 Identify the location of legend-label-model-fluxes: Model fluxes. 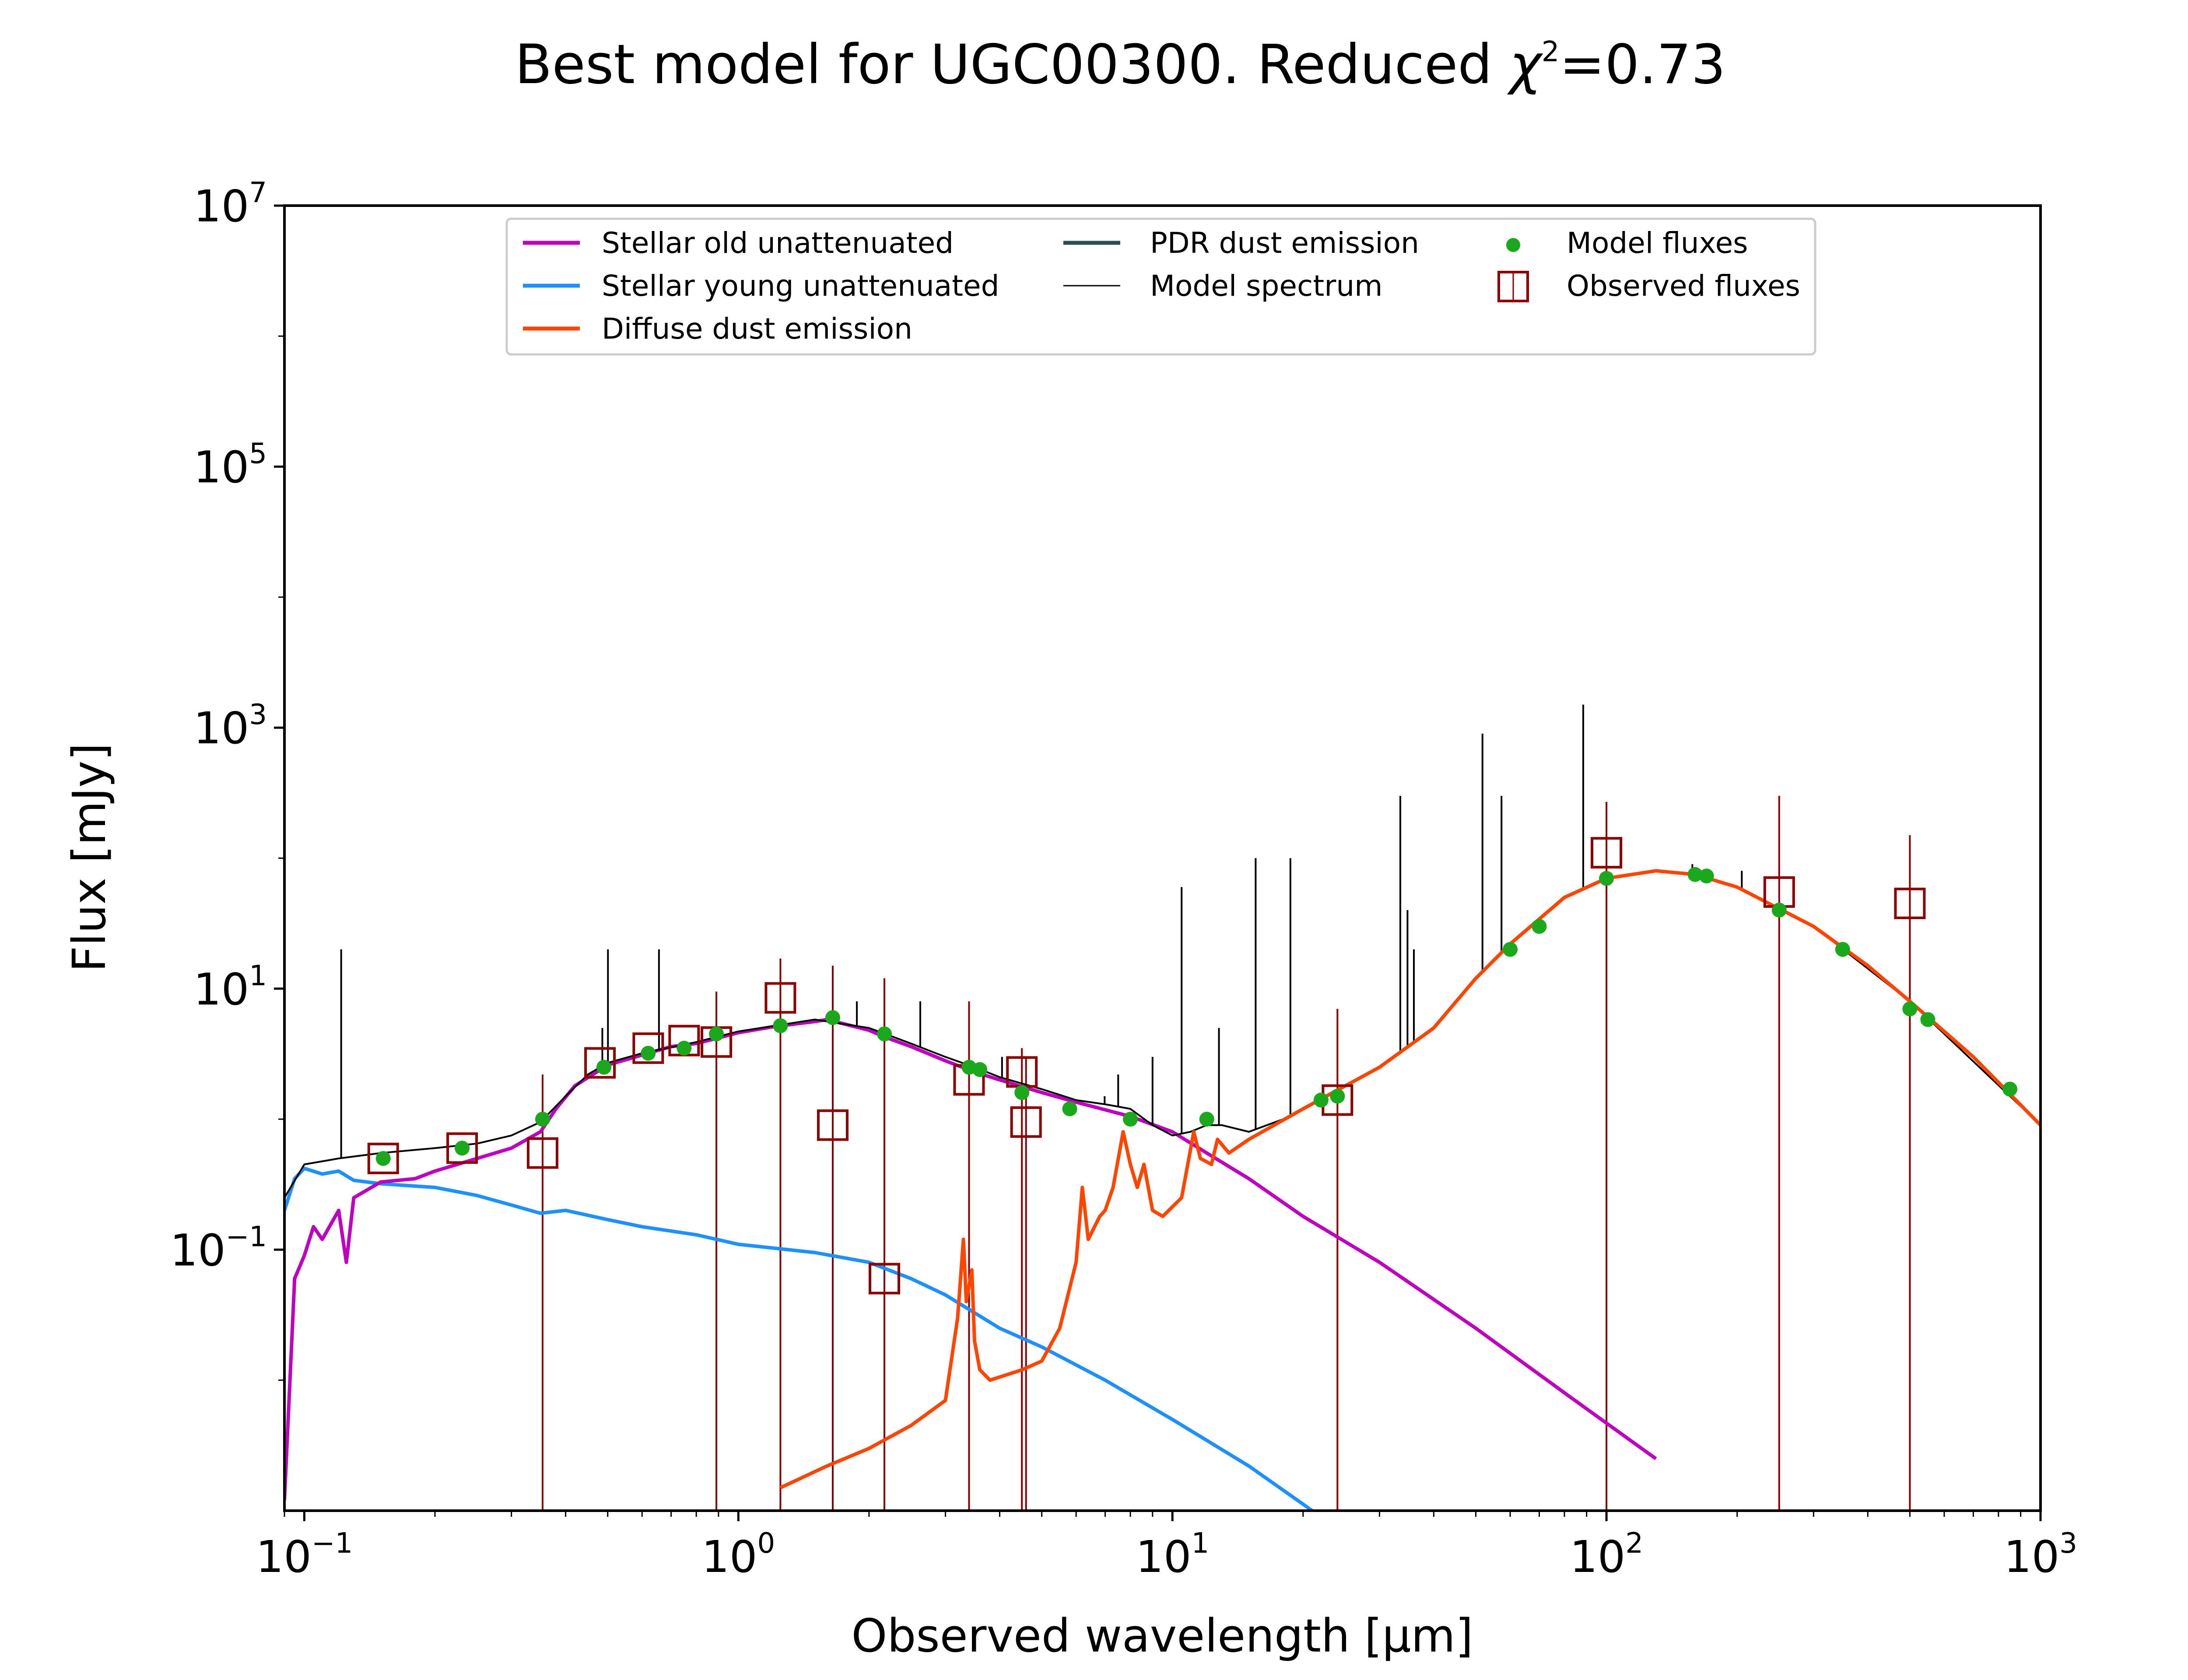
(1657, 243).